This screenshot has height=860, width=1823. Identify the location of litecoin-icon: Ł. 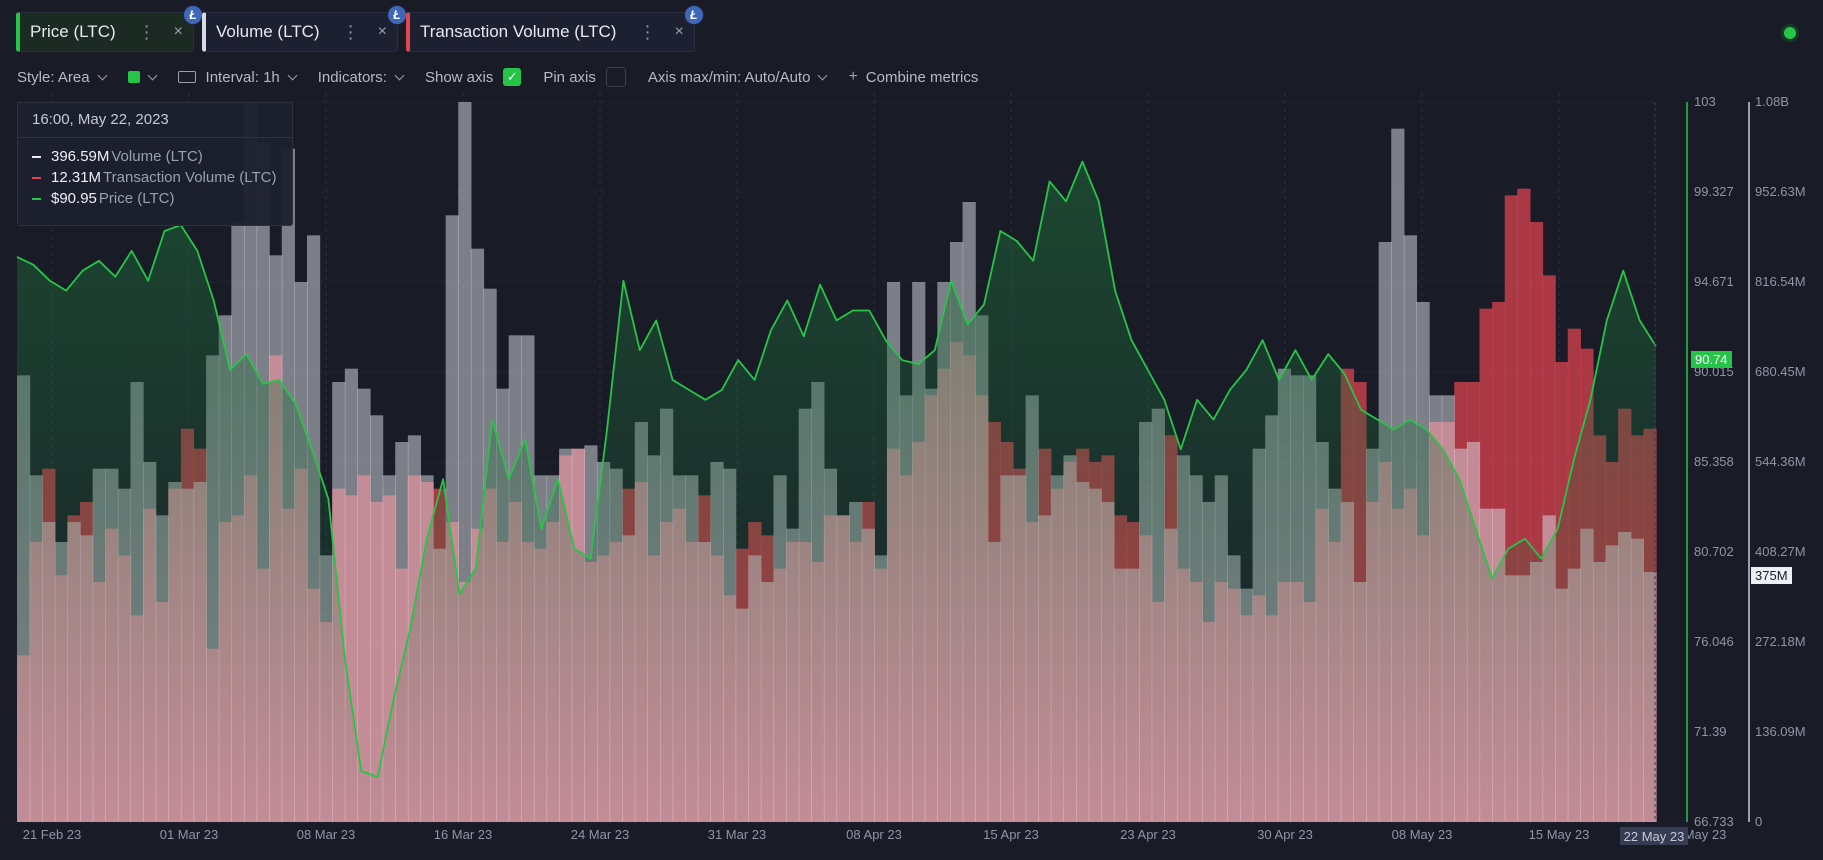
(693, 15).